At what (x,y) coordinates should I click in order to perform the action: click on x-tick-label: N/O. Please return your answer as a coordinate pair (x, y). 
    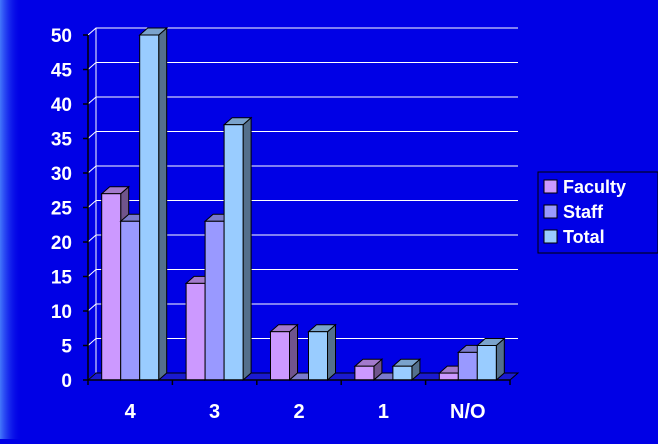
    Looking at the image, I should click on (468, 412).